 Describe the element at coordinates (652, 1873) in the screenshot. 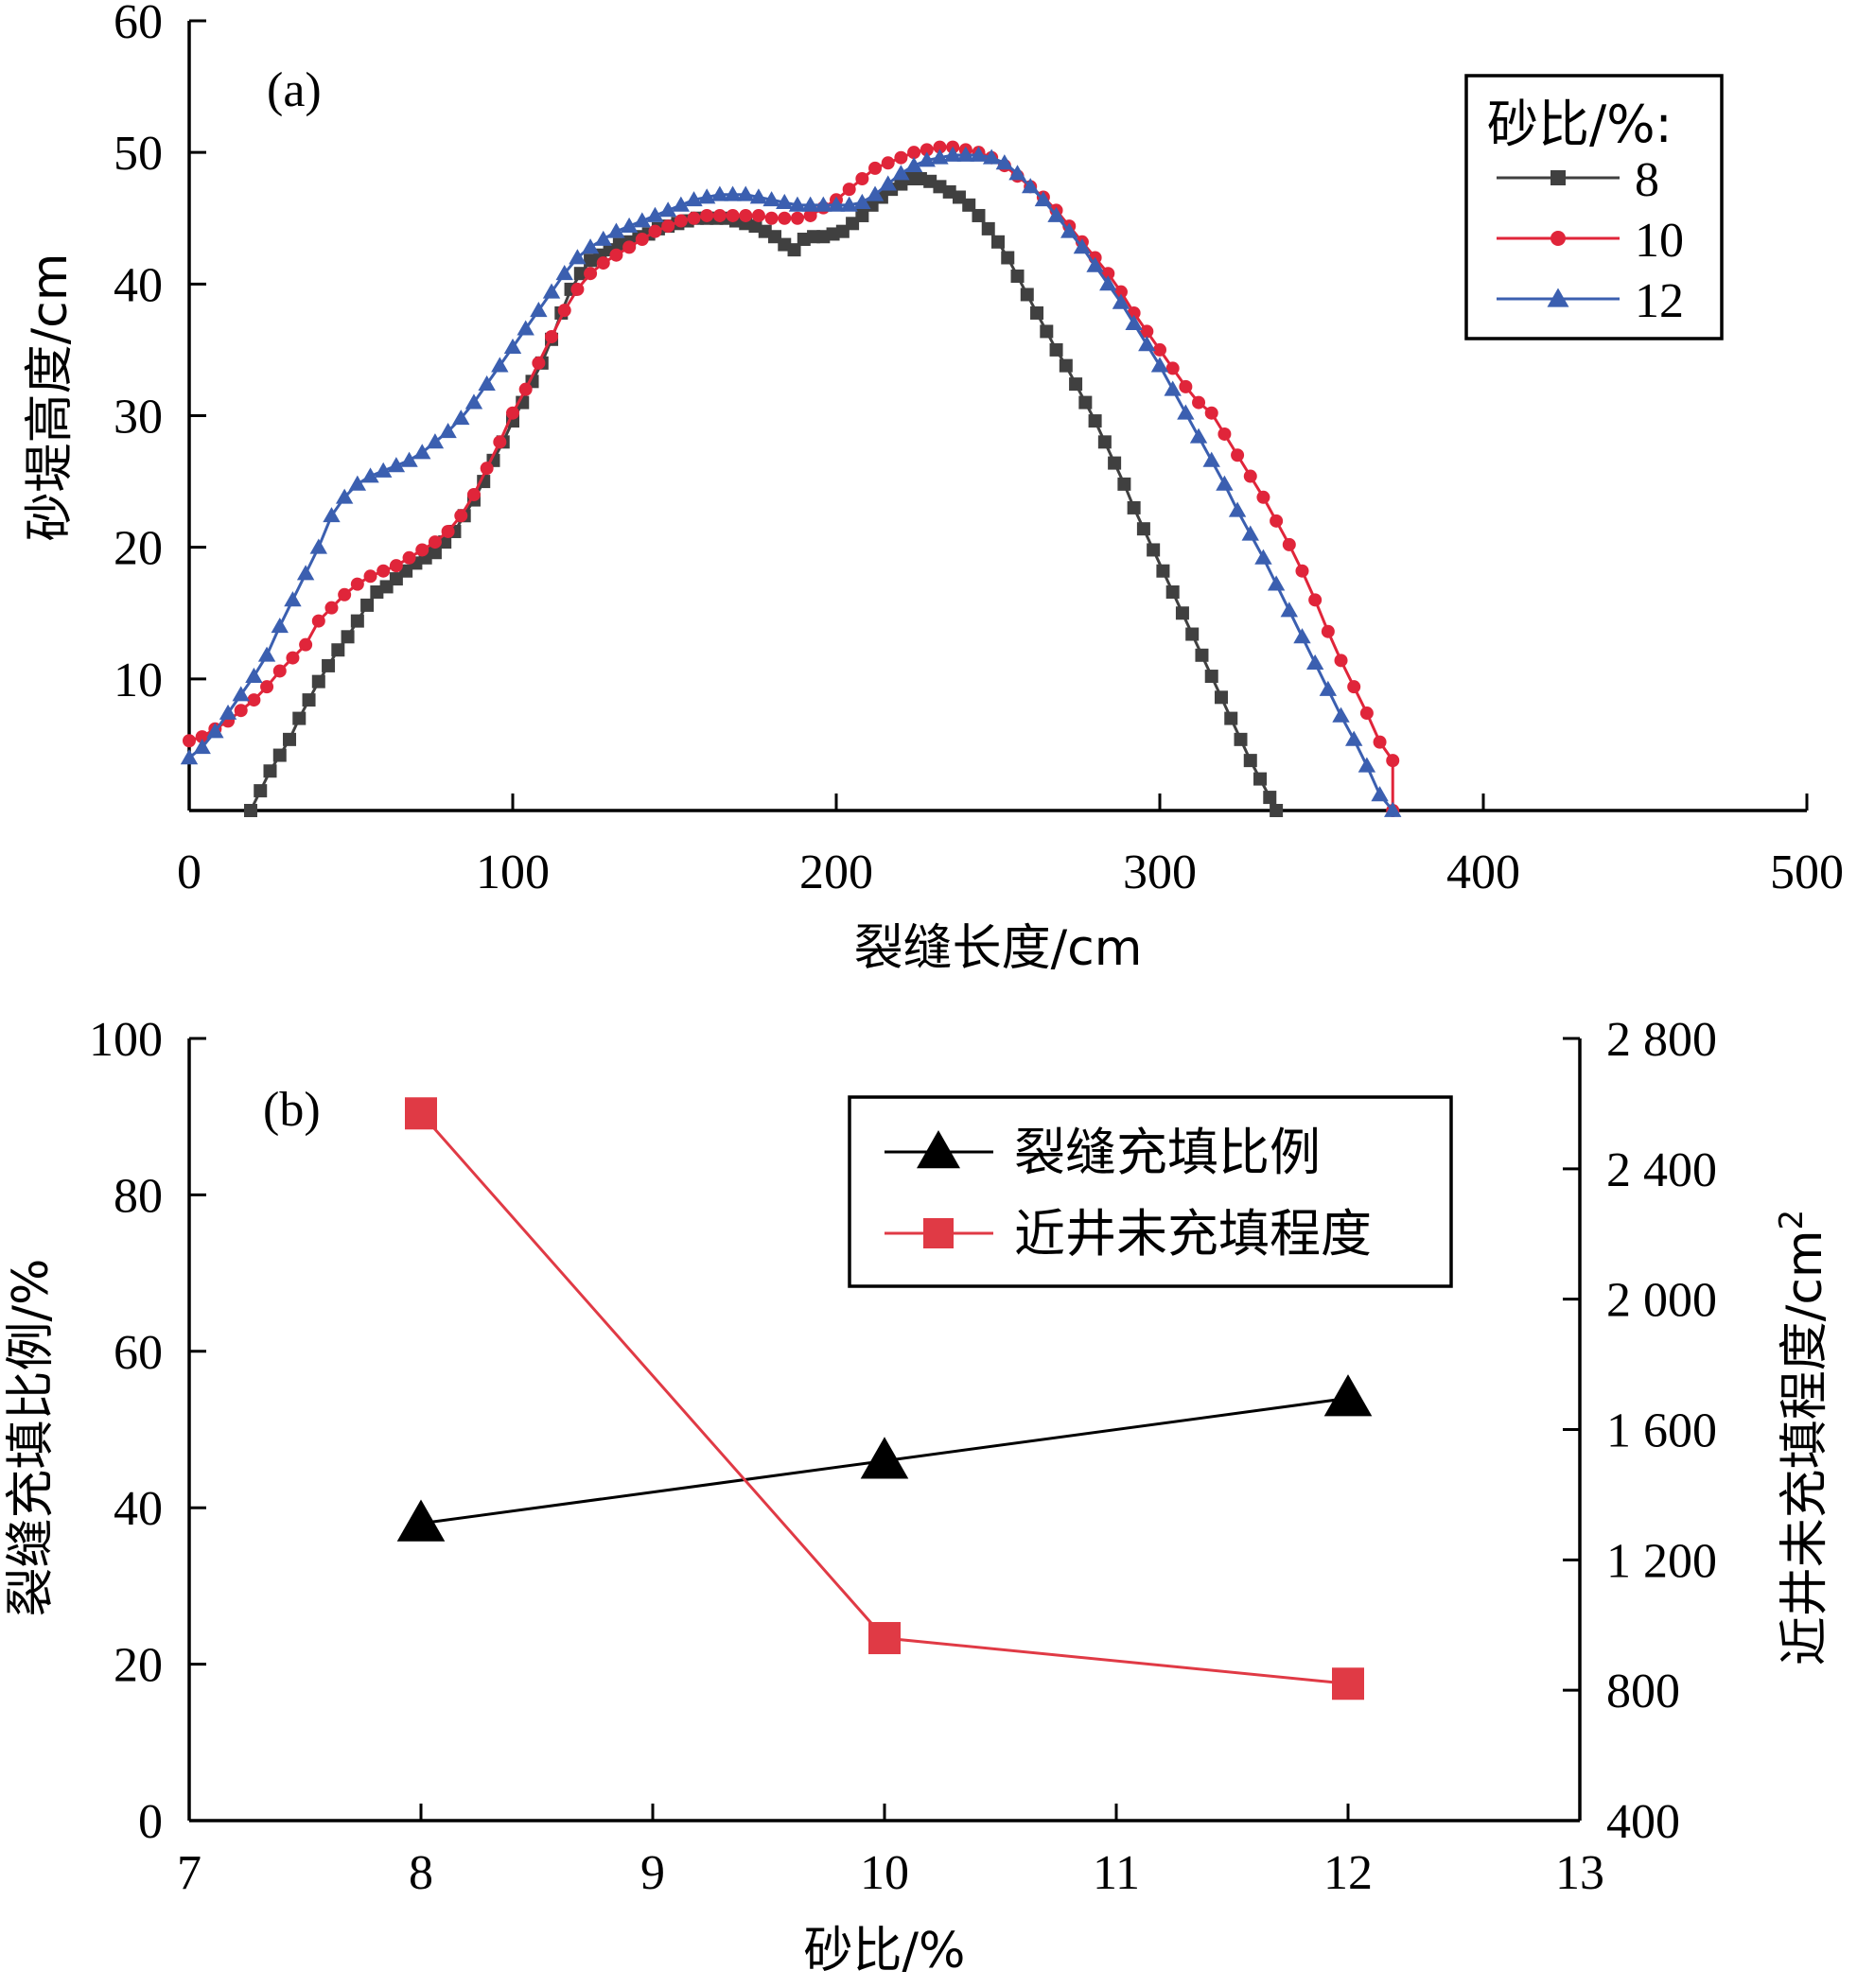

I see `panel-b-x-tick-label: 9` at that location.